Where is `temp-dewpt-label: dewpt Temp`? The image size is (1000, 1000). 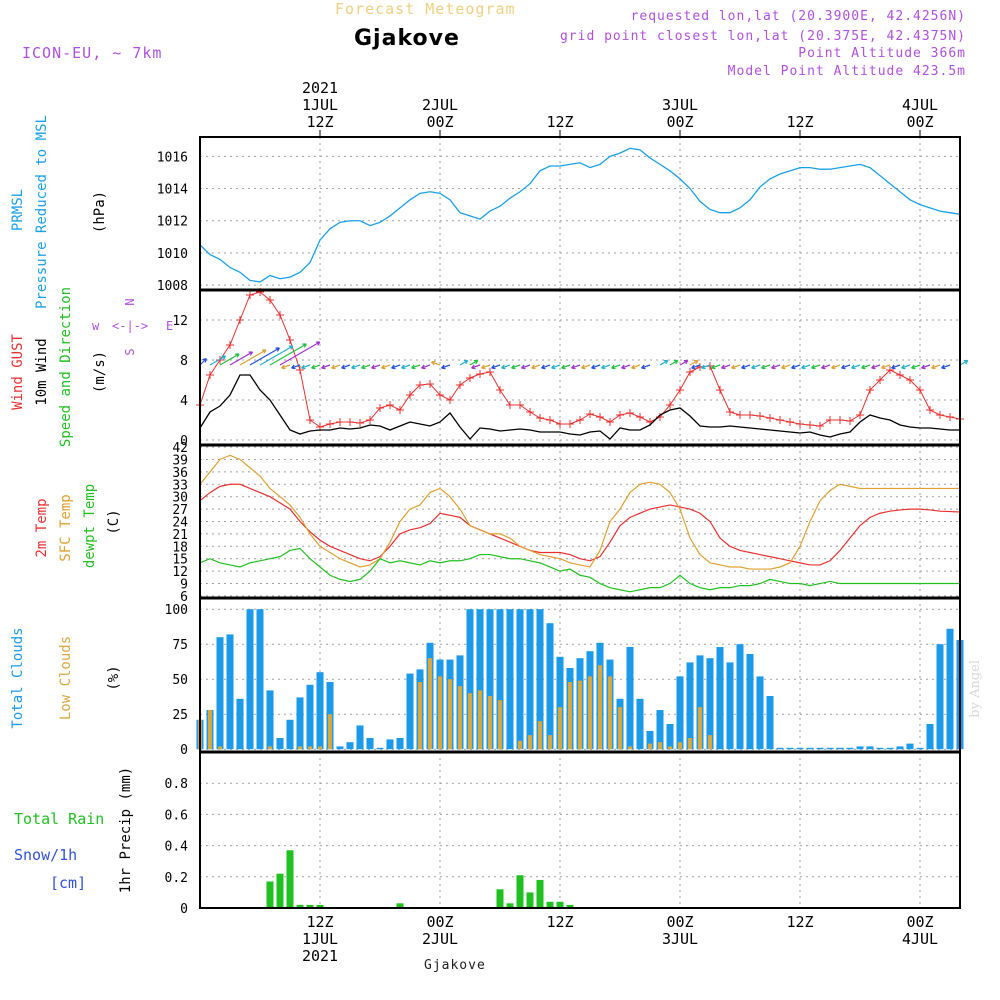 temp-dewpt-label: dewpt Temp is located at coordinates (90, 526).